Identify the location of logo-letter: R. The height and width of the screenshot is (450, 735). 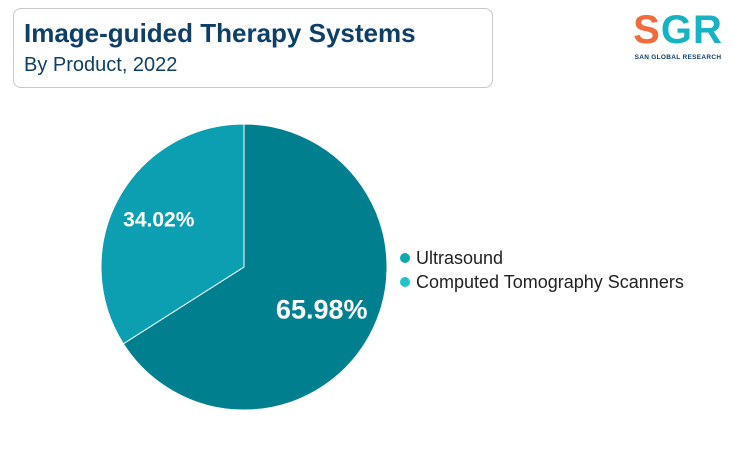
(707, 30).